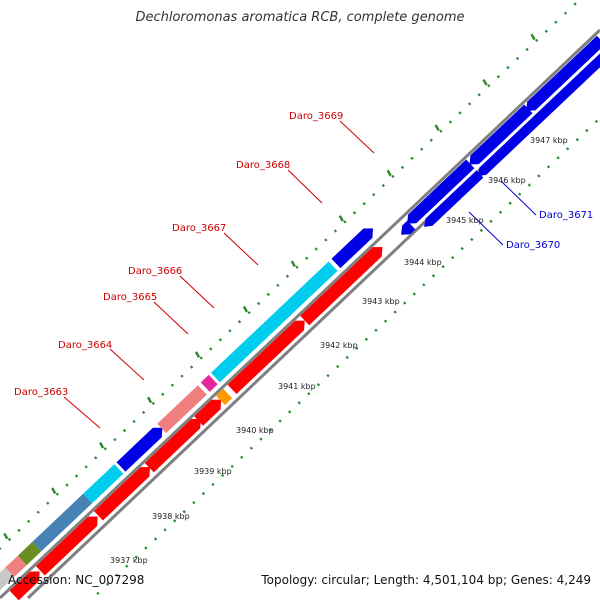 This screenshot has height=600, width=600. I want to click on gene-block-magenta, so click(209, 383).